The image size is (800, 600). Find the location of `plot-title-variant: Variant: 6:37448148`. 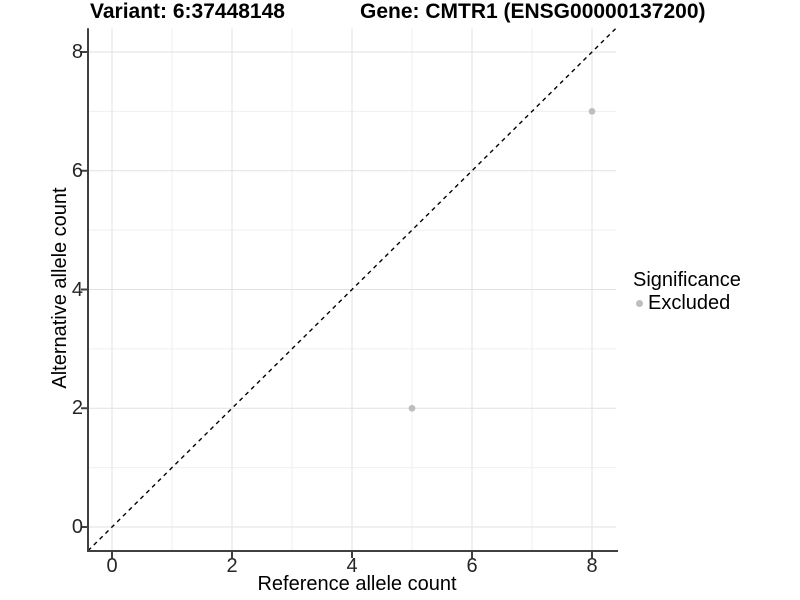

plot-title-variant: Variant: 6:37448148 is located at coordinates (187, 11).